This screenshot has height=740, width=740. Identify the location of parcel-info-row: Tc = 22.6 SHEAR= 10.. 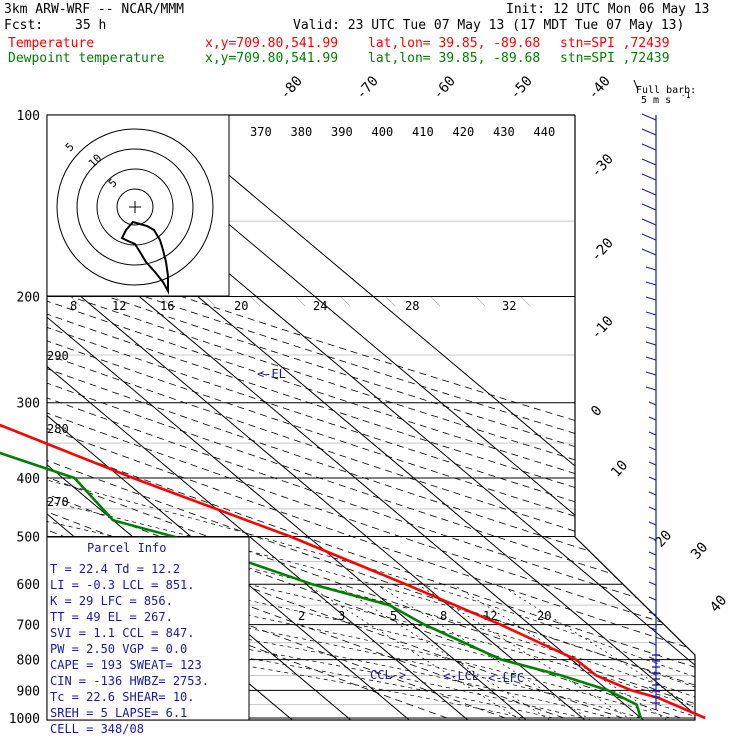
(122, 697).